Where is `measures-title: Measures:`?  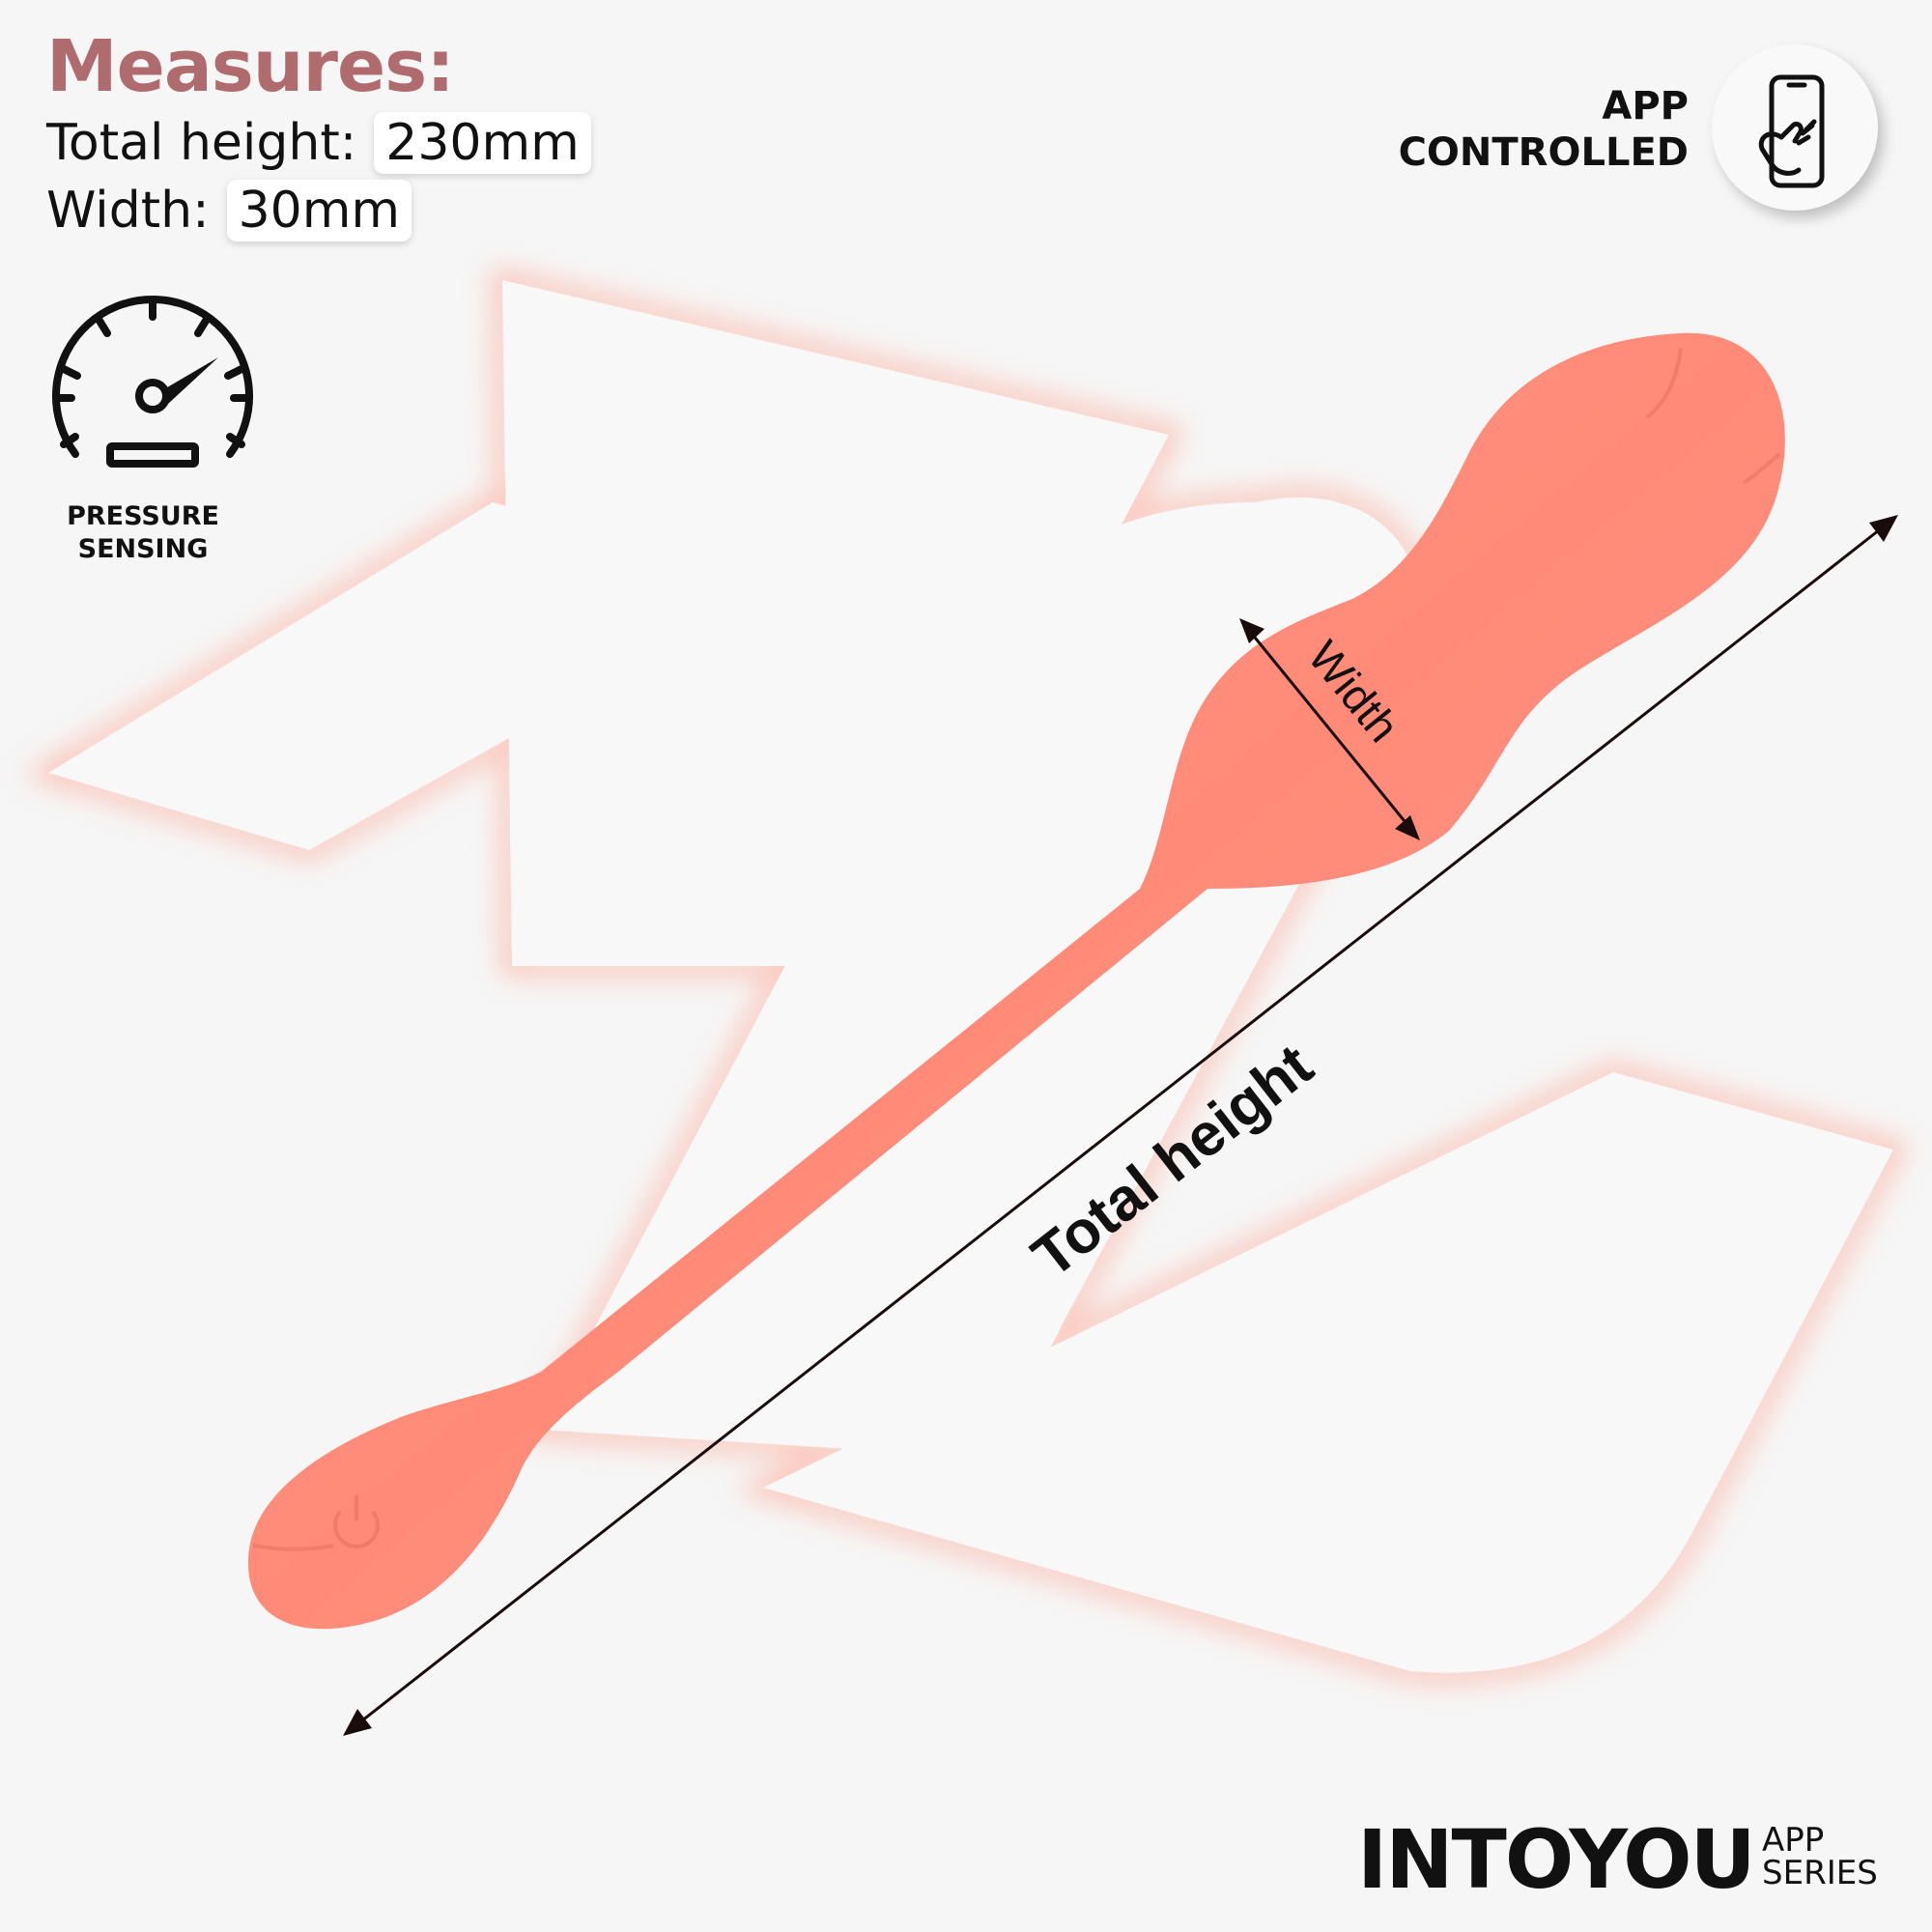
measures-title: Measures: is located at coordinates (250, 66).